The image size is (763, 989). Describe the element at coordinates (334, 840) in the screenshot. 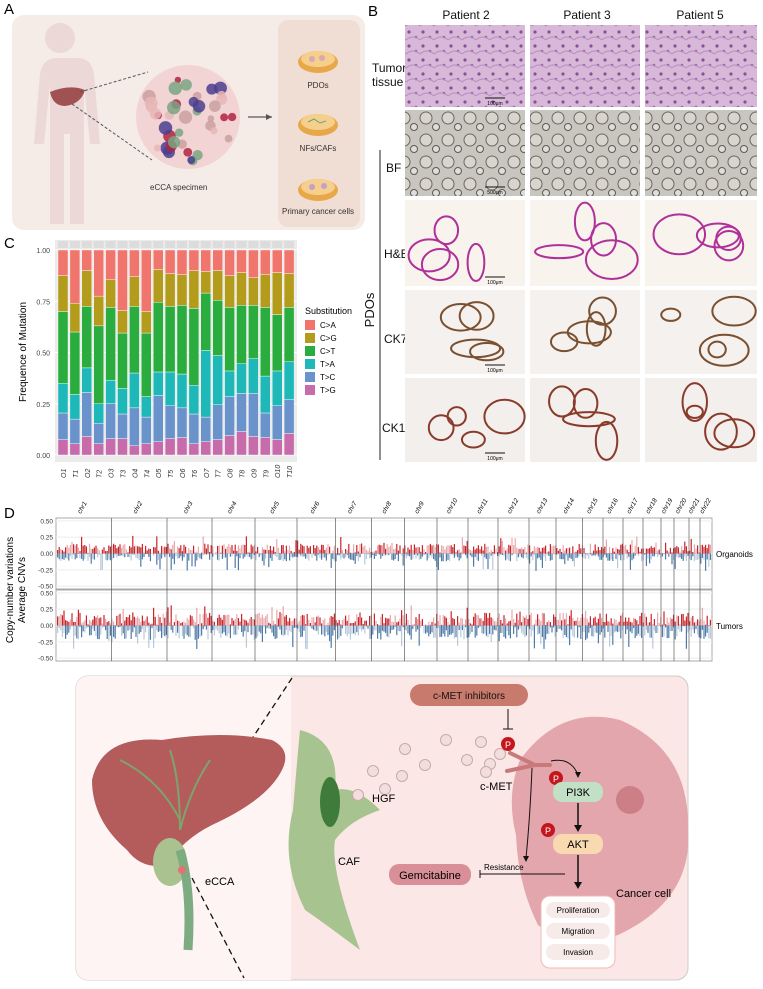

I see `caf-cell-icon` at that location.